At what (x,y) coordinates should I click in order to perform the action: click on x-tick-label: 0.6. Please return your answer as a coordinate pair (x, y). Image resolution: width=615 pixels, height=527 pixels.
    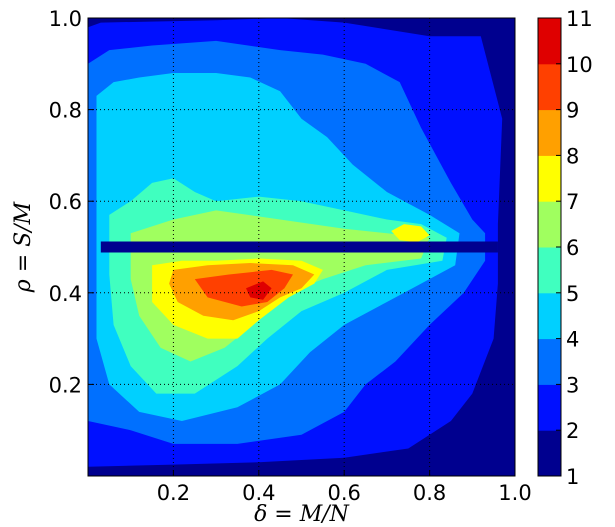
    Looking at the image, I should click on (343, 493).